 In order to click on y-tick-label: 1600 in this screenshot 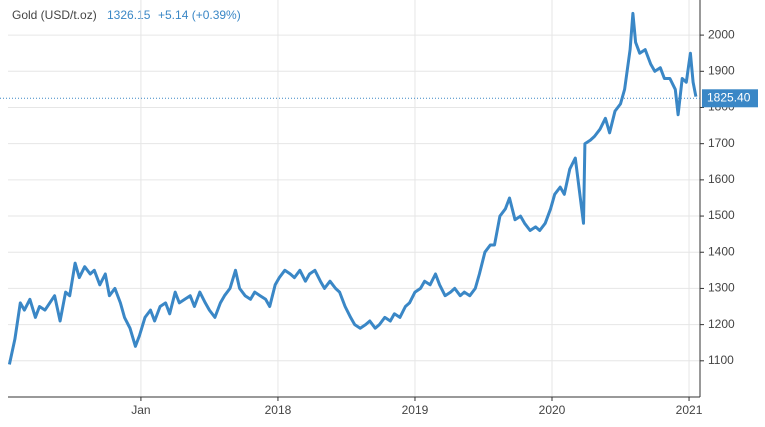, I will do `click(721, 179)`.